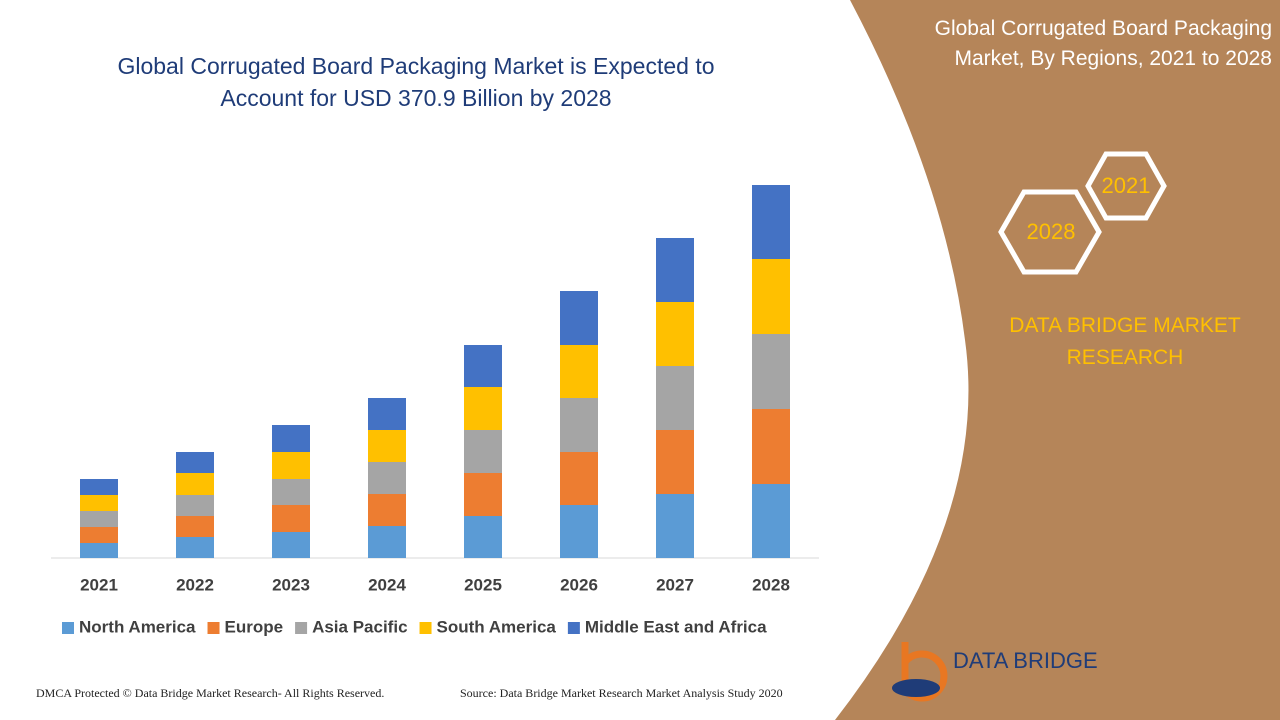  I want to click on hex-year: 2028, so click(1051, 231).